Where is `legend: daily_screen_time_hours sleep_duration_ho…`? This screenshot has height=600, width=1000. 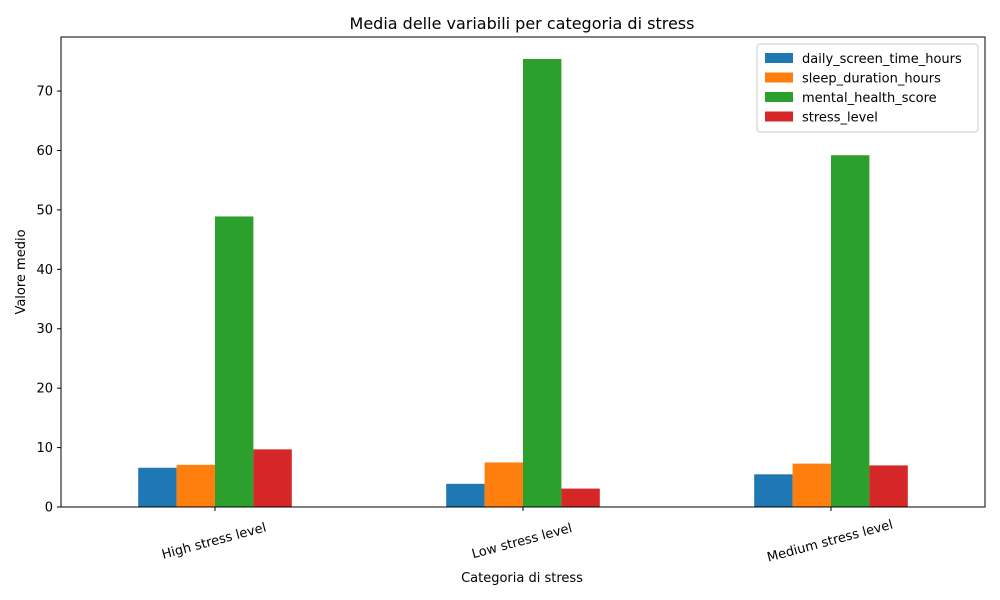
legend: daily_screen_time_hours sleep_duration_ho… is located at coordinates (867, 88).